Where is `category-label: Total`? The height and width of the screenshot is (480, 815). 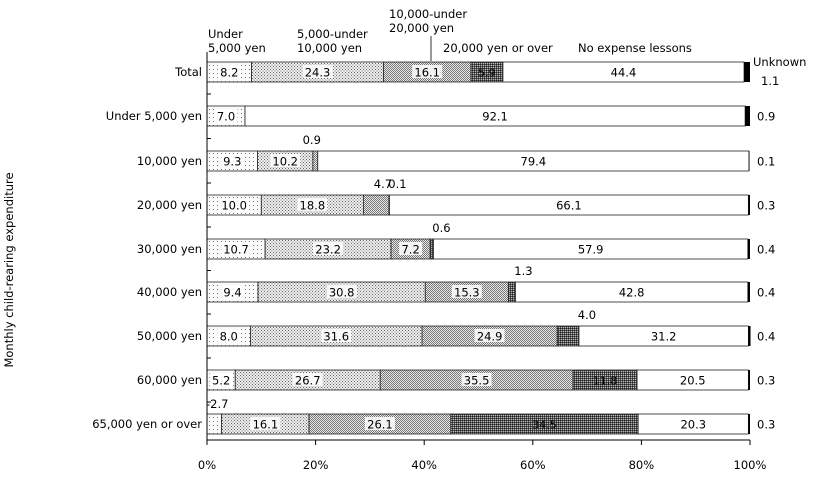 category-label: Total is located at coordinates (188, 72).